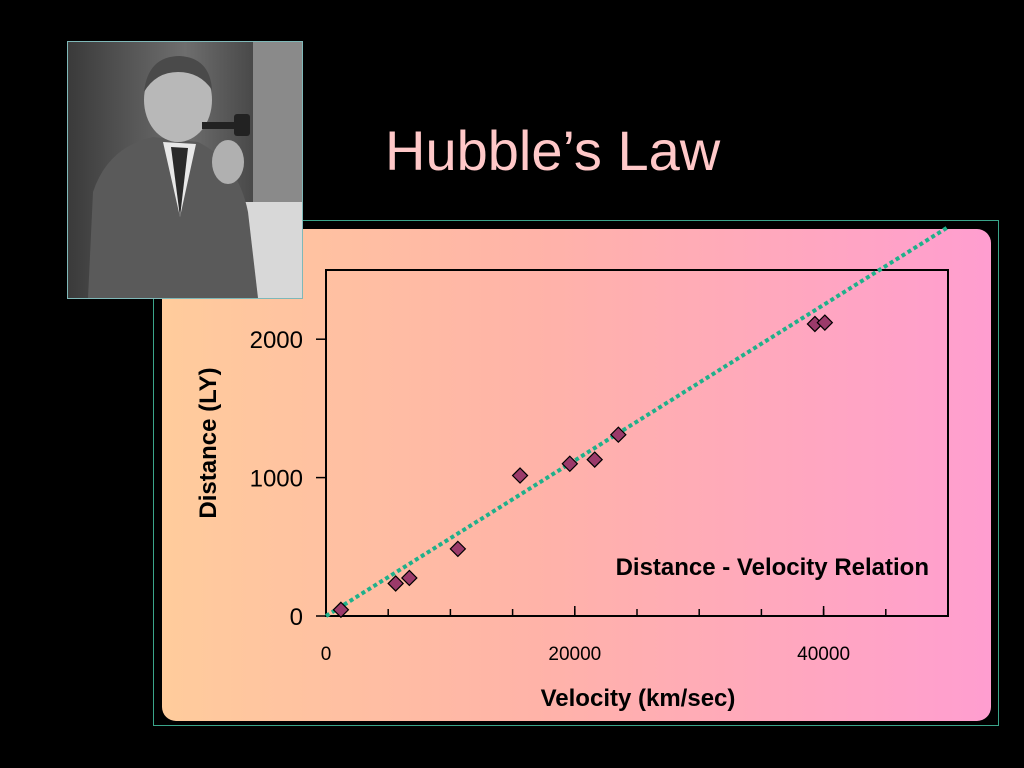 The width and height of the screenshot is (1024, 768). I want to click on x-tick-label: 0, so click(326, 654).